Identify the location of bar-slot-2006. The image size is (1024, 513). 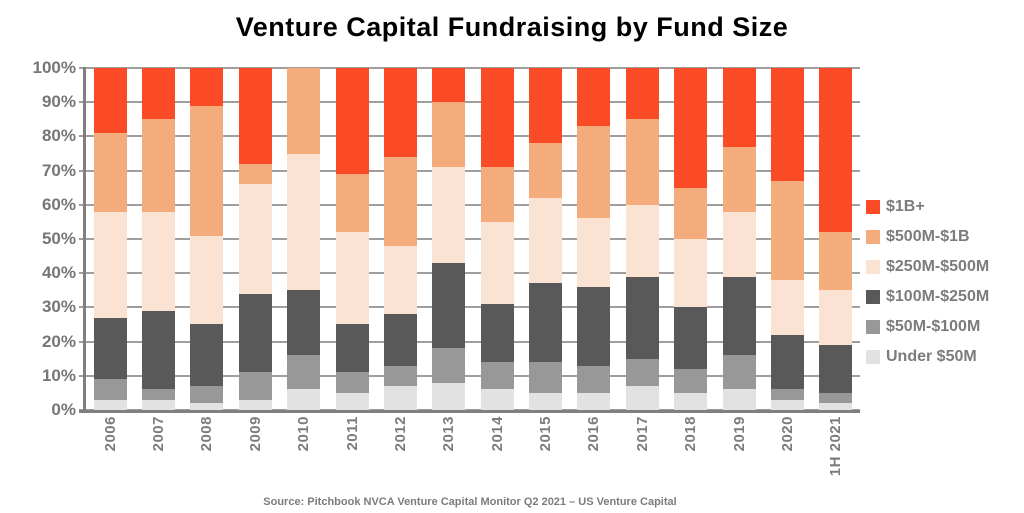
(110, 239).